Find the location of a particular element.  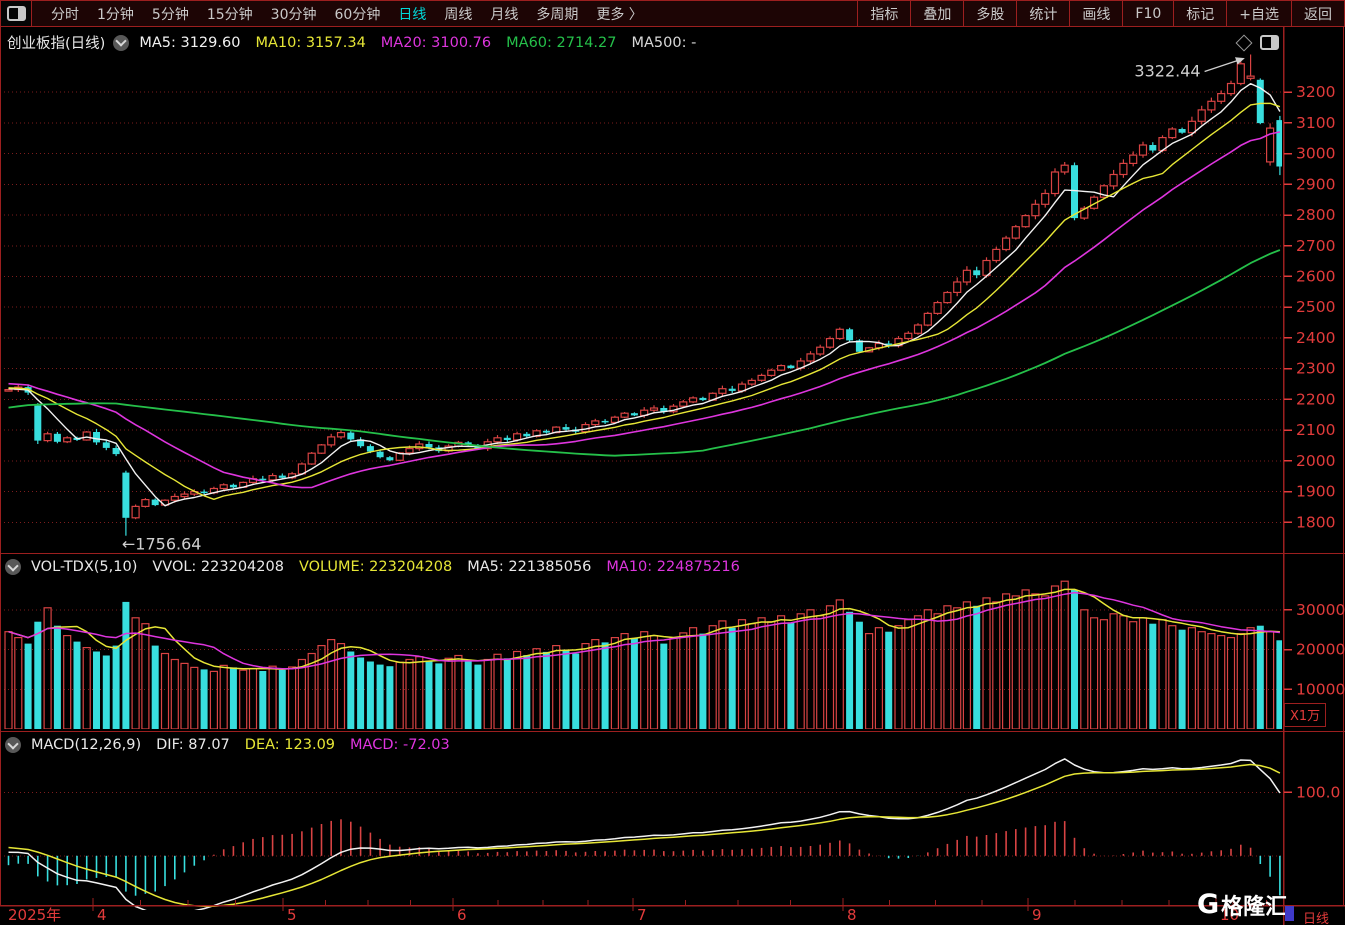

toolbar-action-2: 多股 is located at coordinates (989, 13).